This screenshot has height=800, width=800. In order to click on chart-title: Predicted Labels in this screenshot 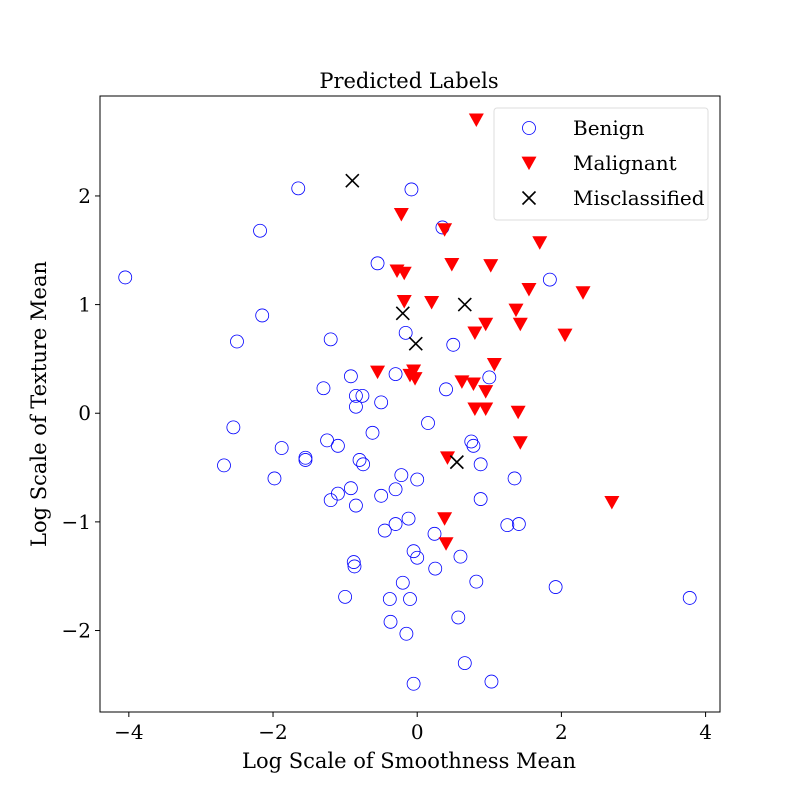, I will do `click(408, 81)`.